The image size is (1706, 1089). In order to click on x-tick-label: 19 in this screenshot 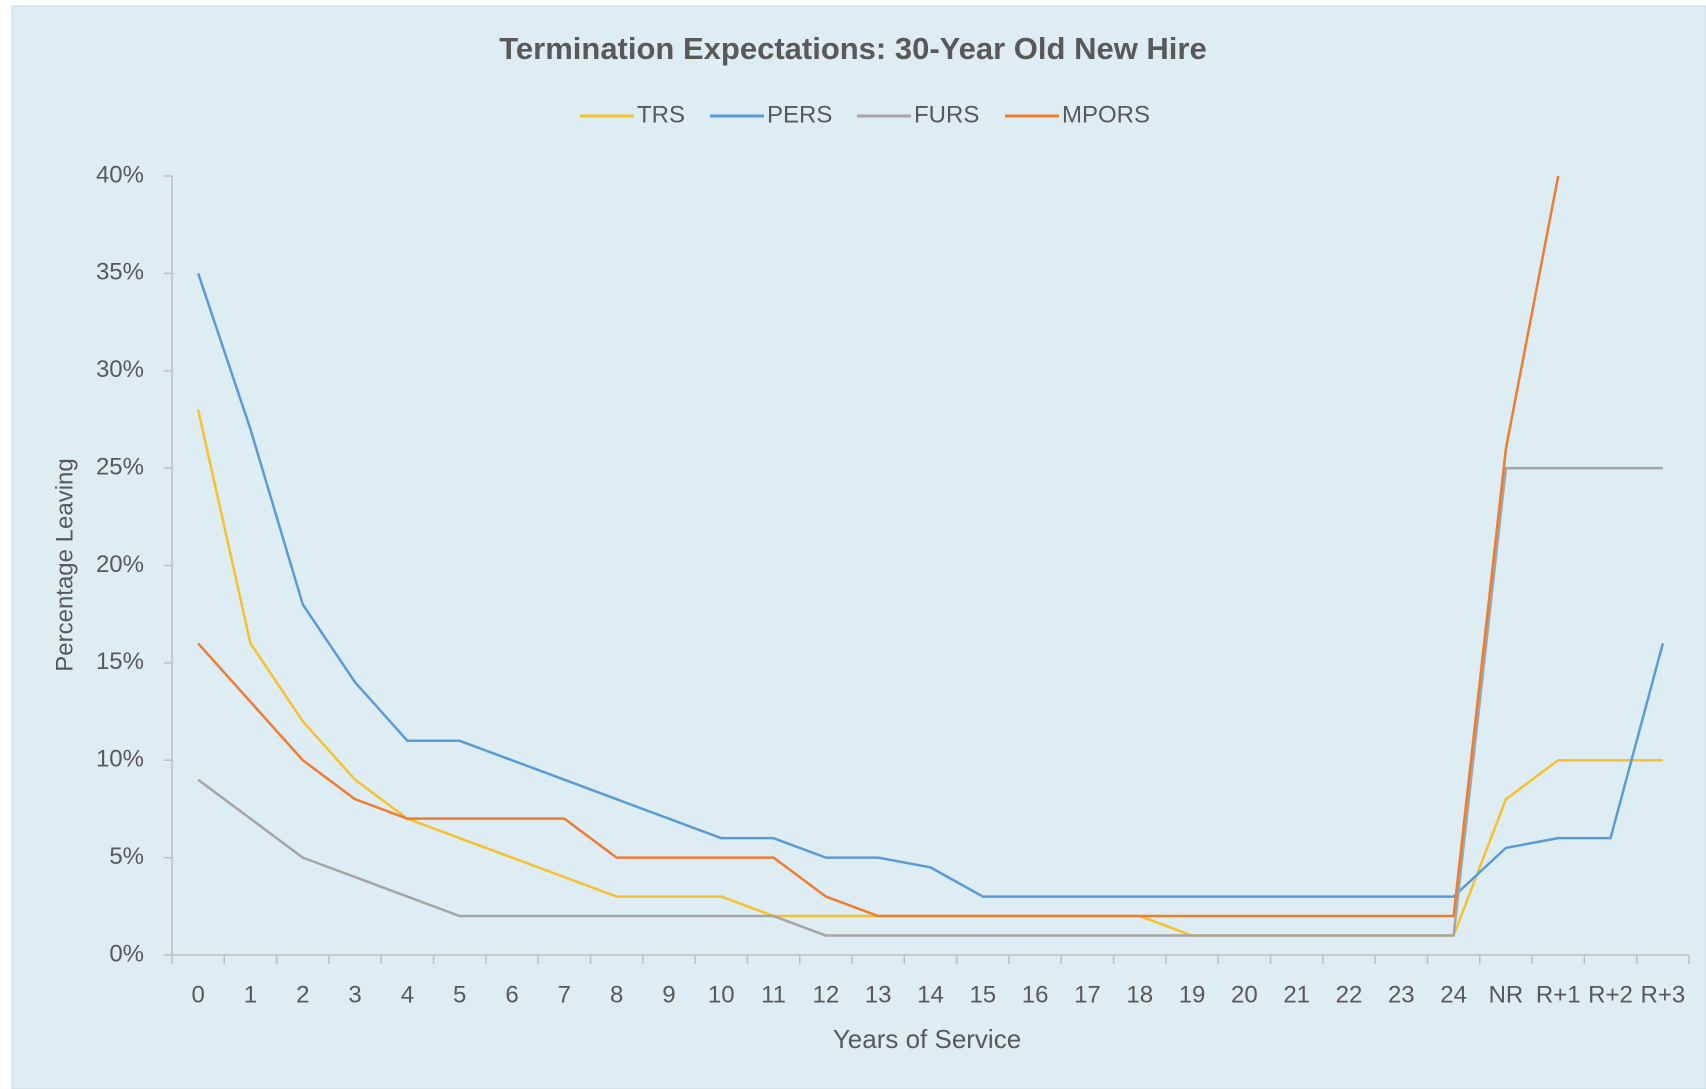, I will do `click(1192, 994)`.